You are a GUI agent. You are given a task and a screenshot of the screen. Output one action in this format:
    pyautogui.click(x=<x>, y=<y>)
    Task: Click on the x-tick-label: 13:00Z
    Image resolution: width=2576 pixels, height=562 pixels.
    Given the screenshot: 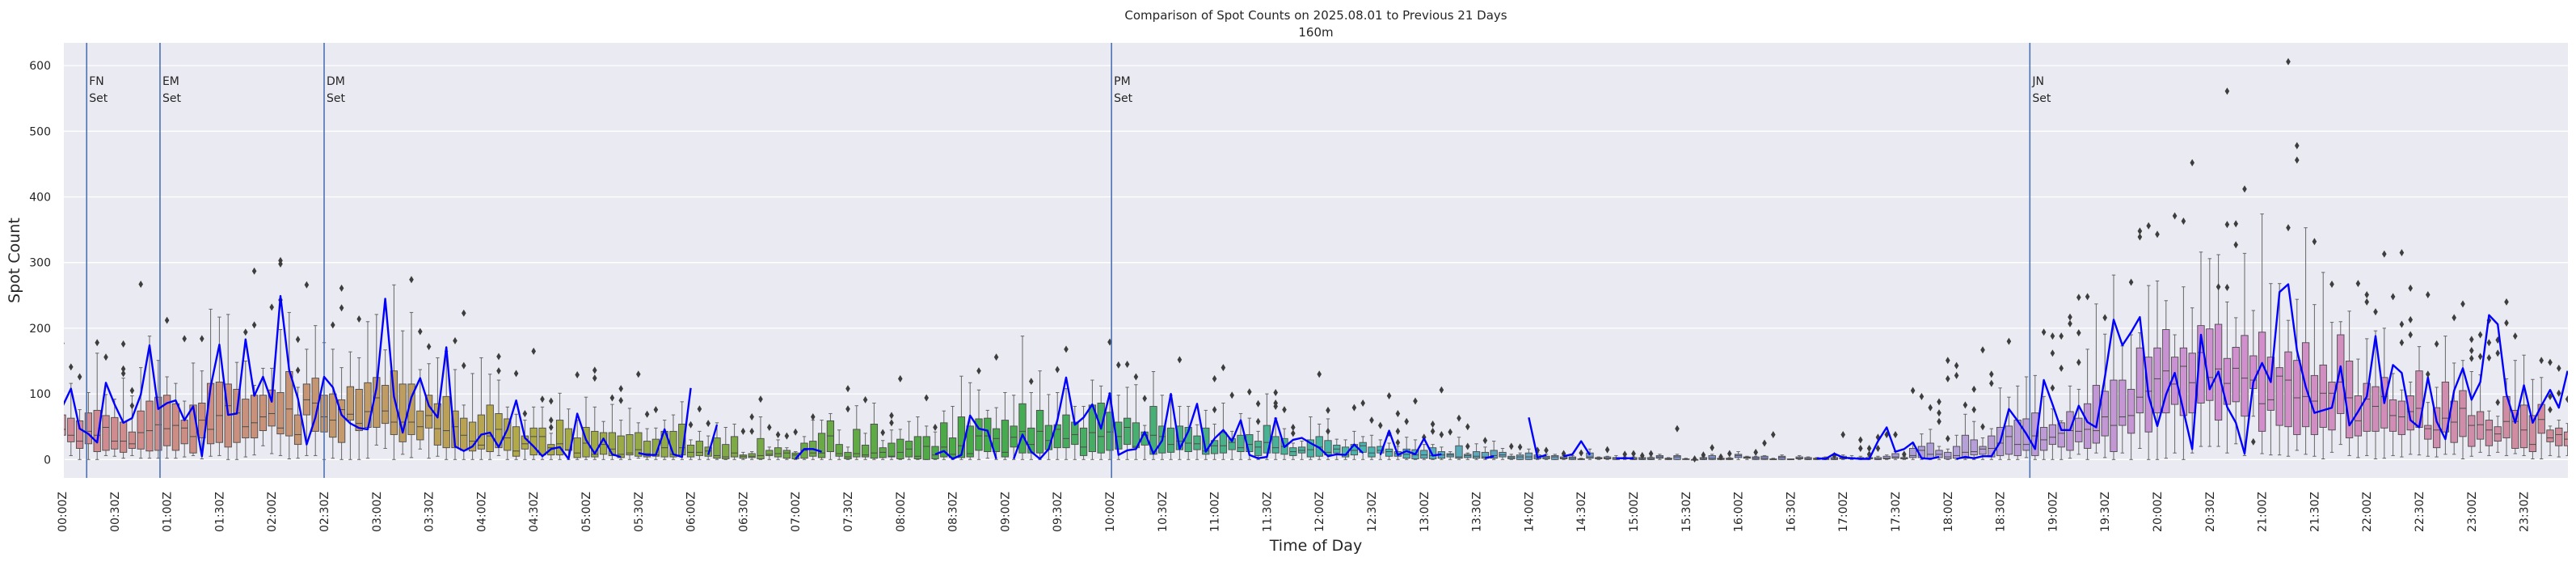 What is the action you would take?
    pyautogui.click(x=1425, y=512)
    